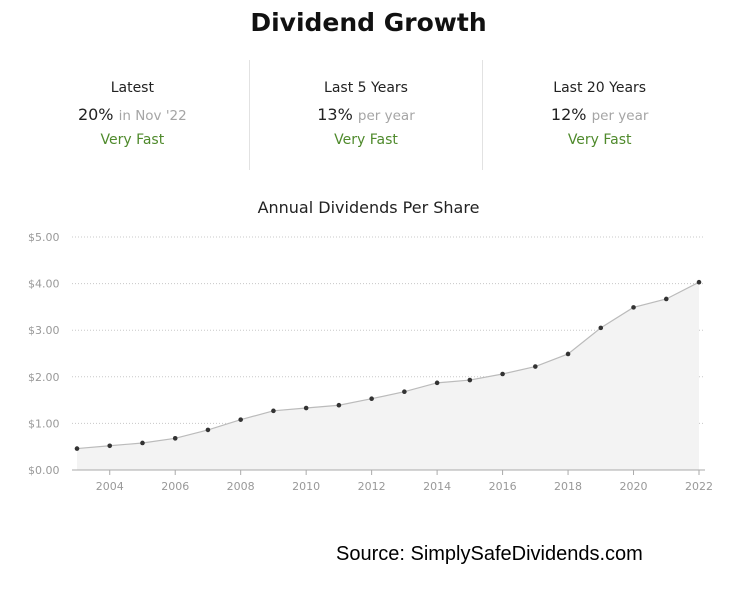 Image resolution: width=737 pixels, height=592 pixels. Describe the element at coordinates (503, 486) in the screenshot. I see `x-tick-label: 2016` at that location.